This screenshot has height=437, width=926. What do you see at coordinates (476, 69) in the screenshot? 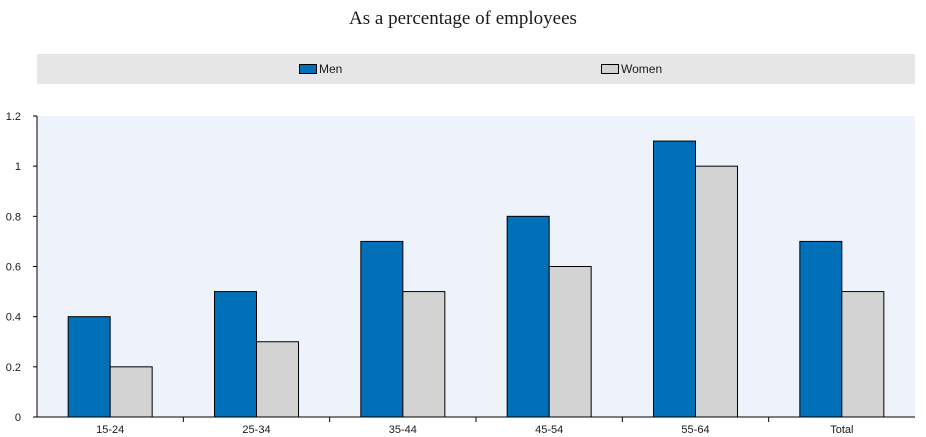
I see `legend: Men Women` at bounding box center [476, 69].